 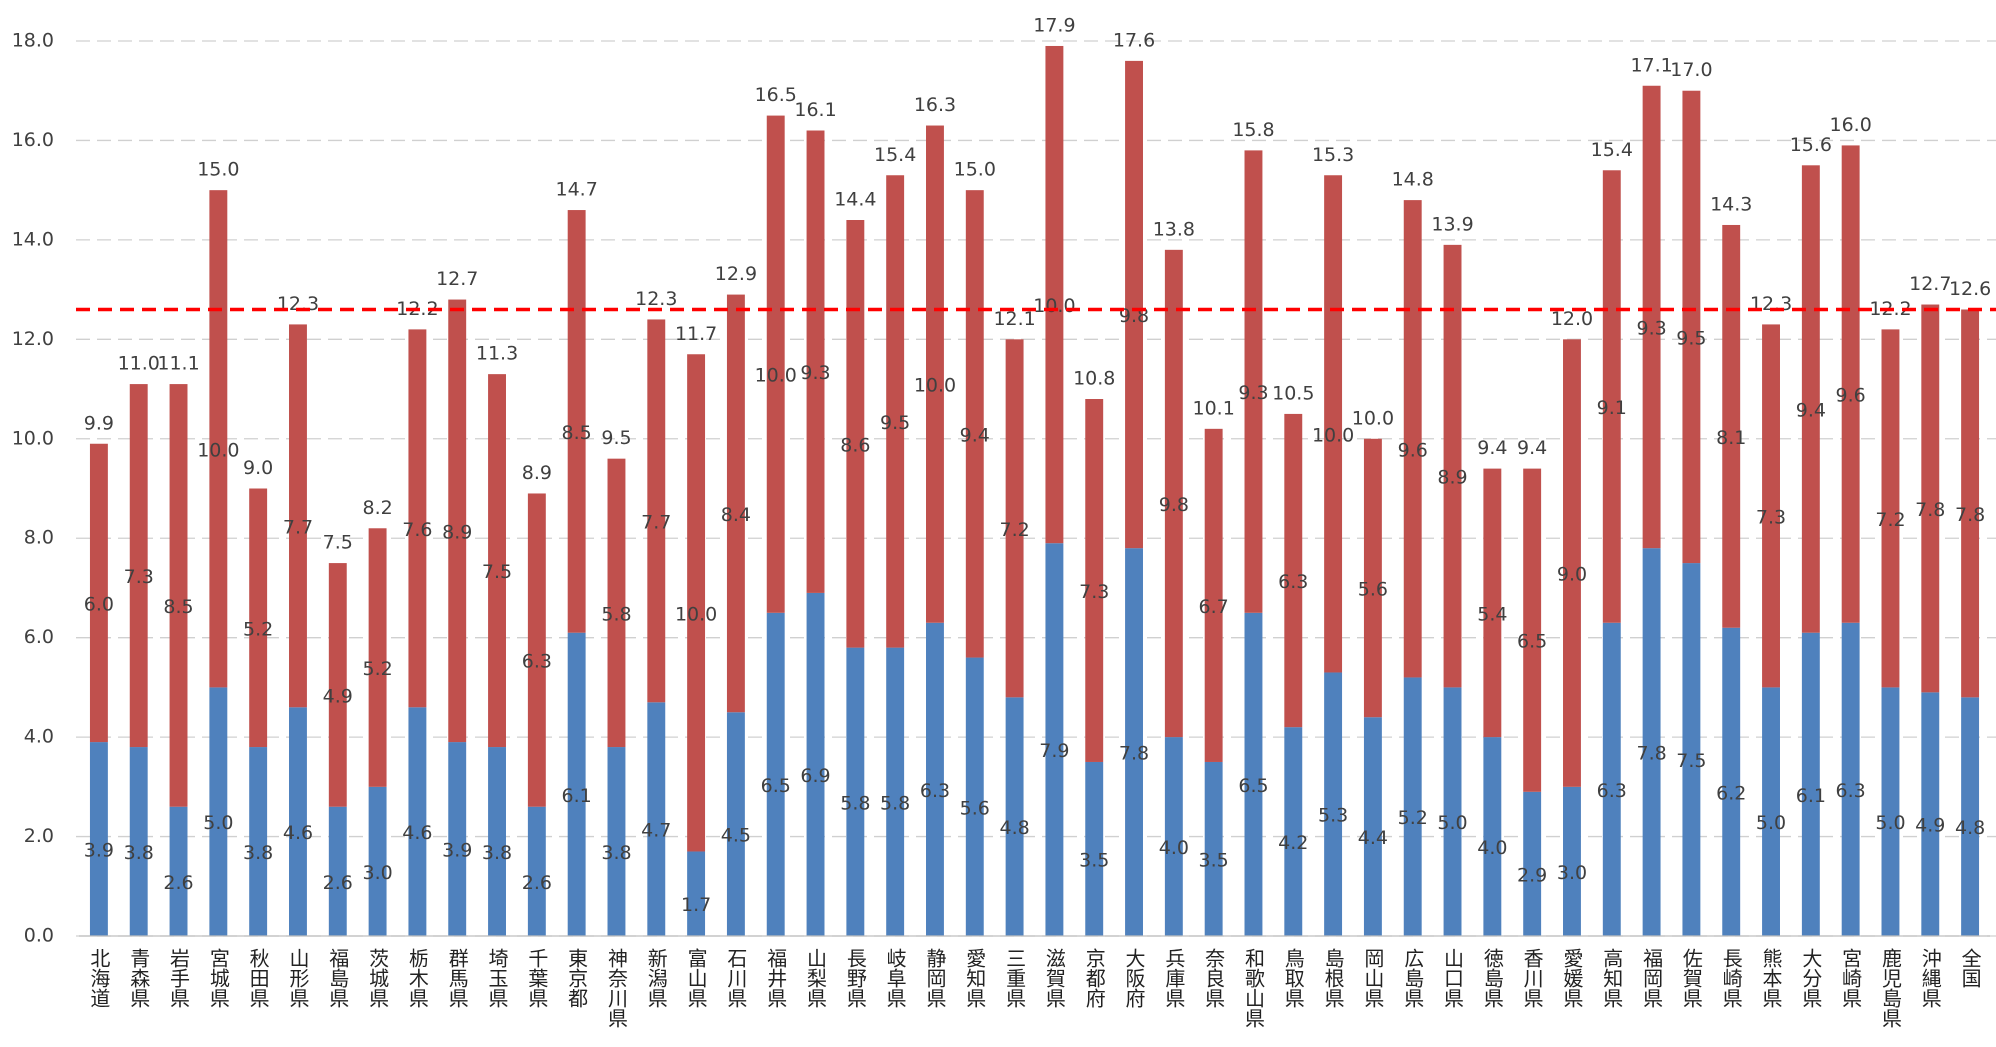 What do you see at coordinates (99, 423) in the screenshot?
I see `total-label: 9.9` at bounding box center [99, 423].